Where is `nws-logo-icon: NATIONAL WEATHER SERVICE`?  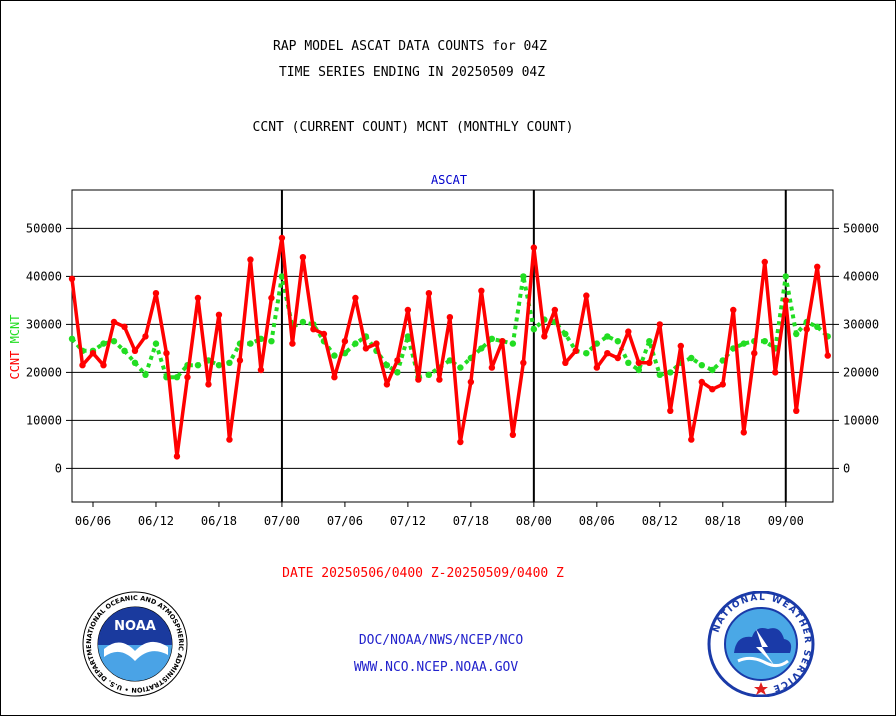 nws-logo-icon: NATIONAL WEATHER SERVICE is located at coordinates (761, 644).